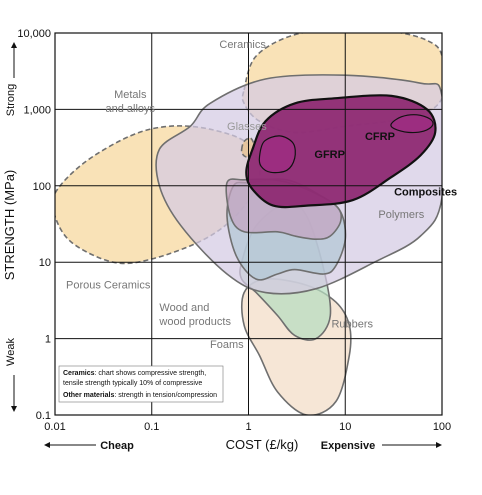 Image resolution: width=482 pixels, height=495 pixels. What do you see at coordinates (151, 373) in the screenshot?
I see `note-line1: : chart shows compressive strength,` at bounding box center [151, 373].